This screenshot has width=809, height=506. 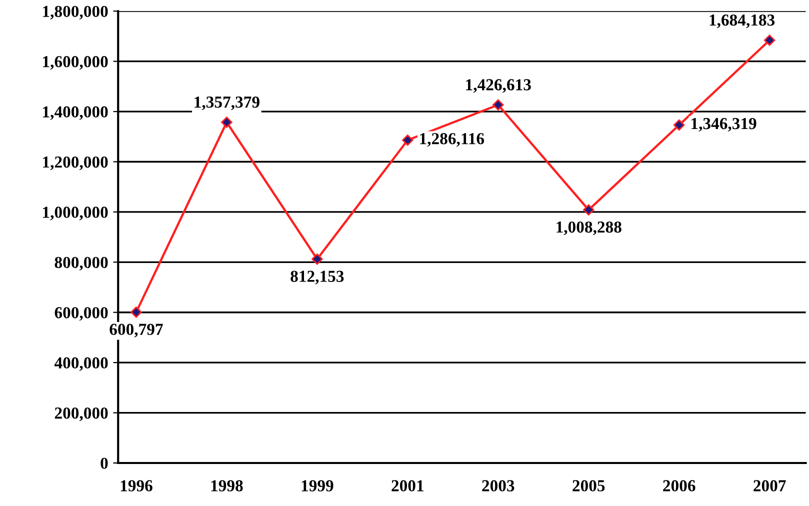 What do you see at coordinates (81, 414) in the screenshot?
I see `y-tick-label: 200,000` at bounding box center [81, 414].